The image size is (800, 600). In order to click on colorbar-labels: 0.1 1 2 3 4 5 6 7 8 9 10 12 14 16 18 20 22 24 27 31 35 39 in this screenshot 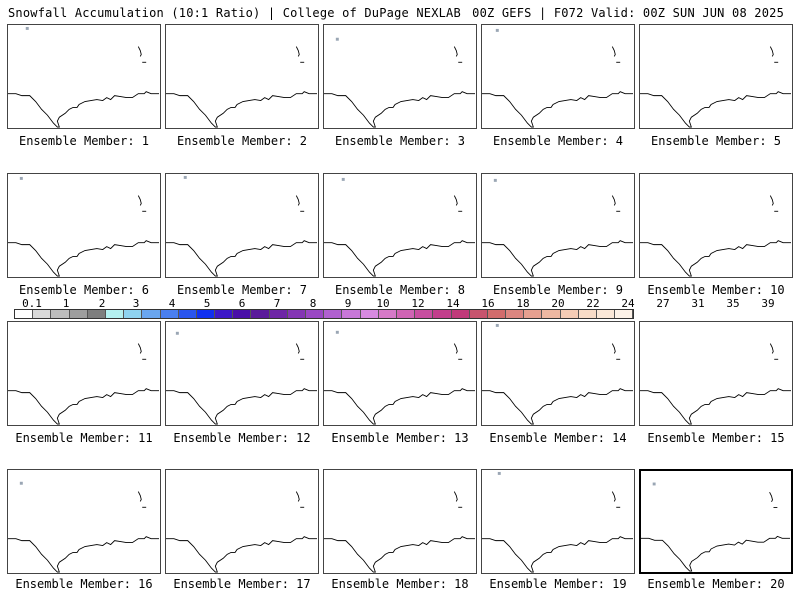, I will do `click(400, 303)`.